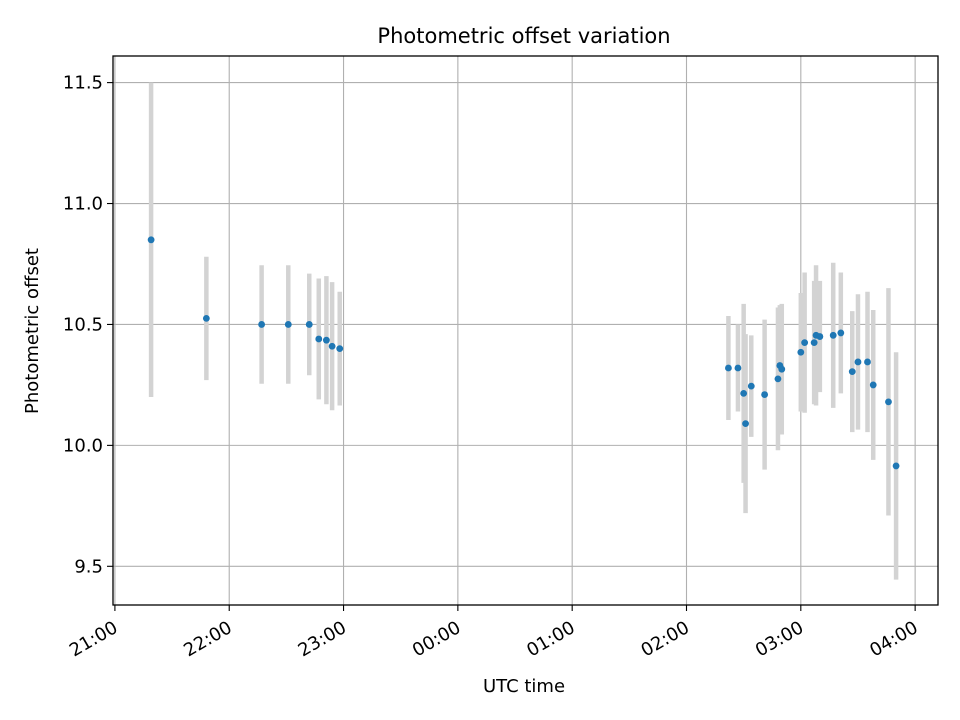  What do you see at coordinates (523, 36) in the screenshot?
I see `chart-title: Photometric offset variation` at bounding box center [523, 36].